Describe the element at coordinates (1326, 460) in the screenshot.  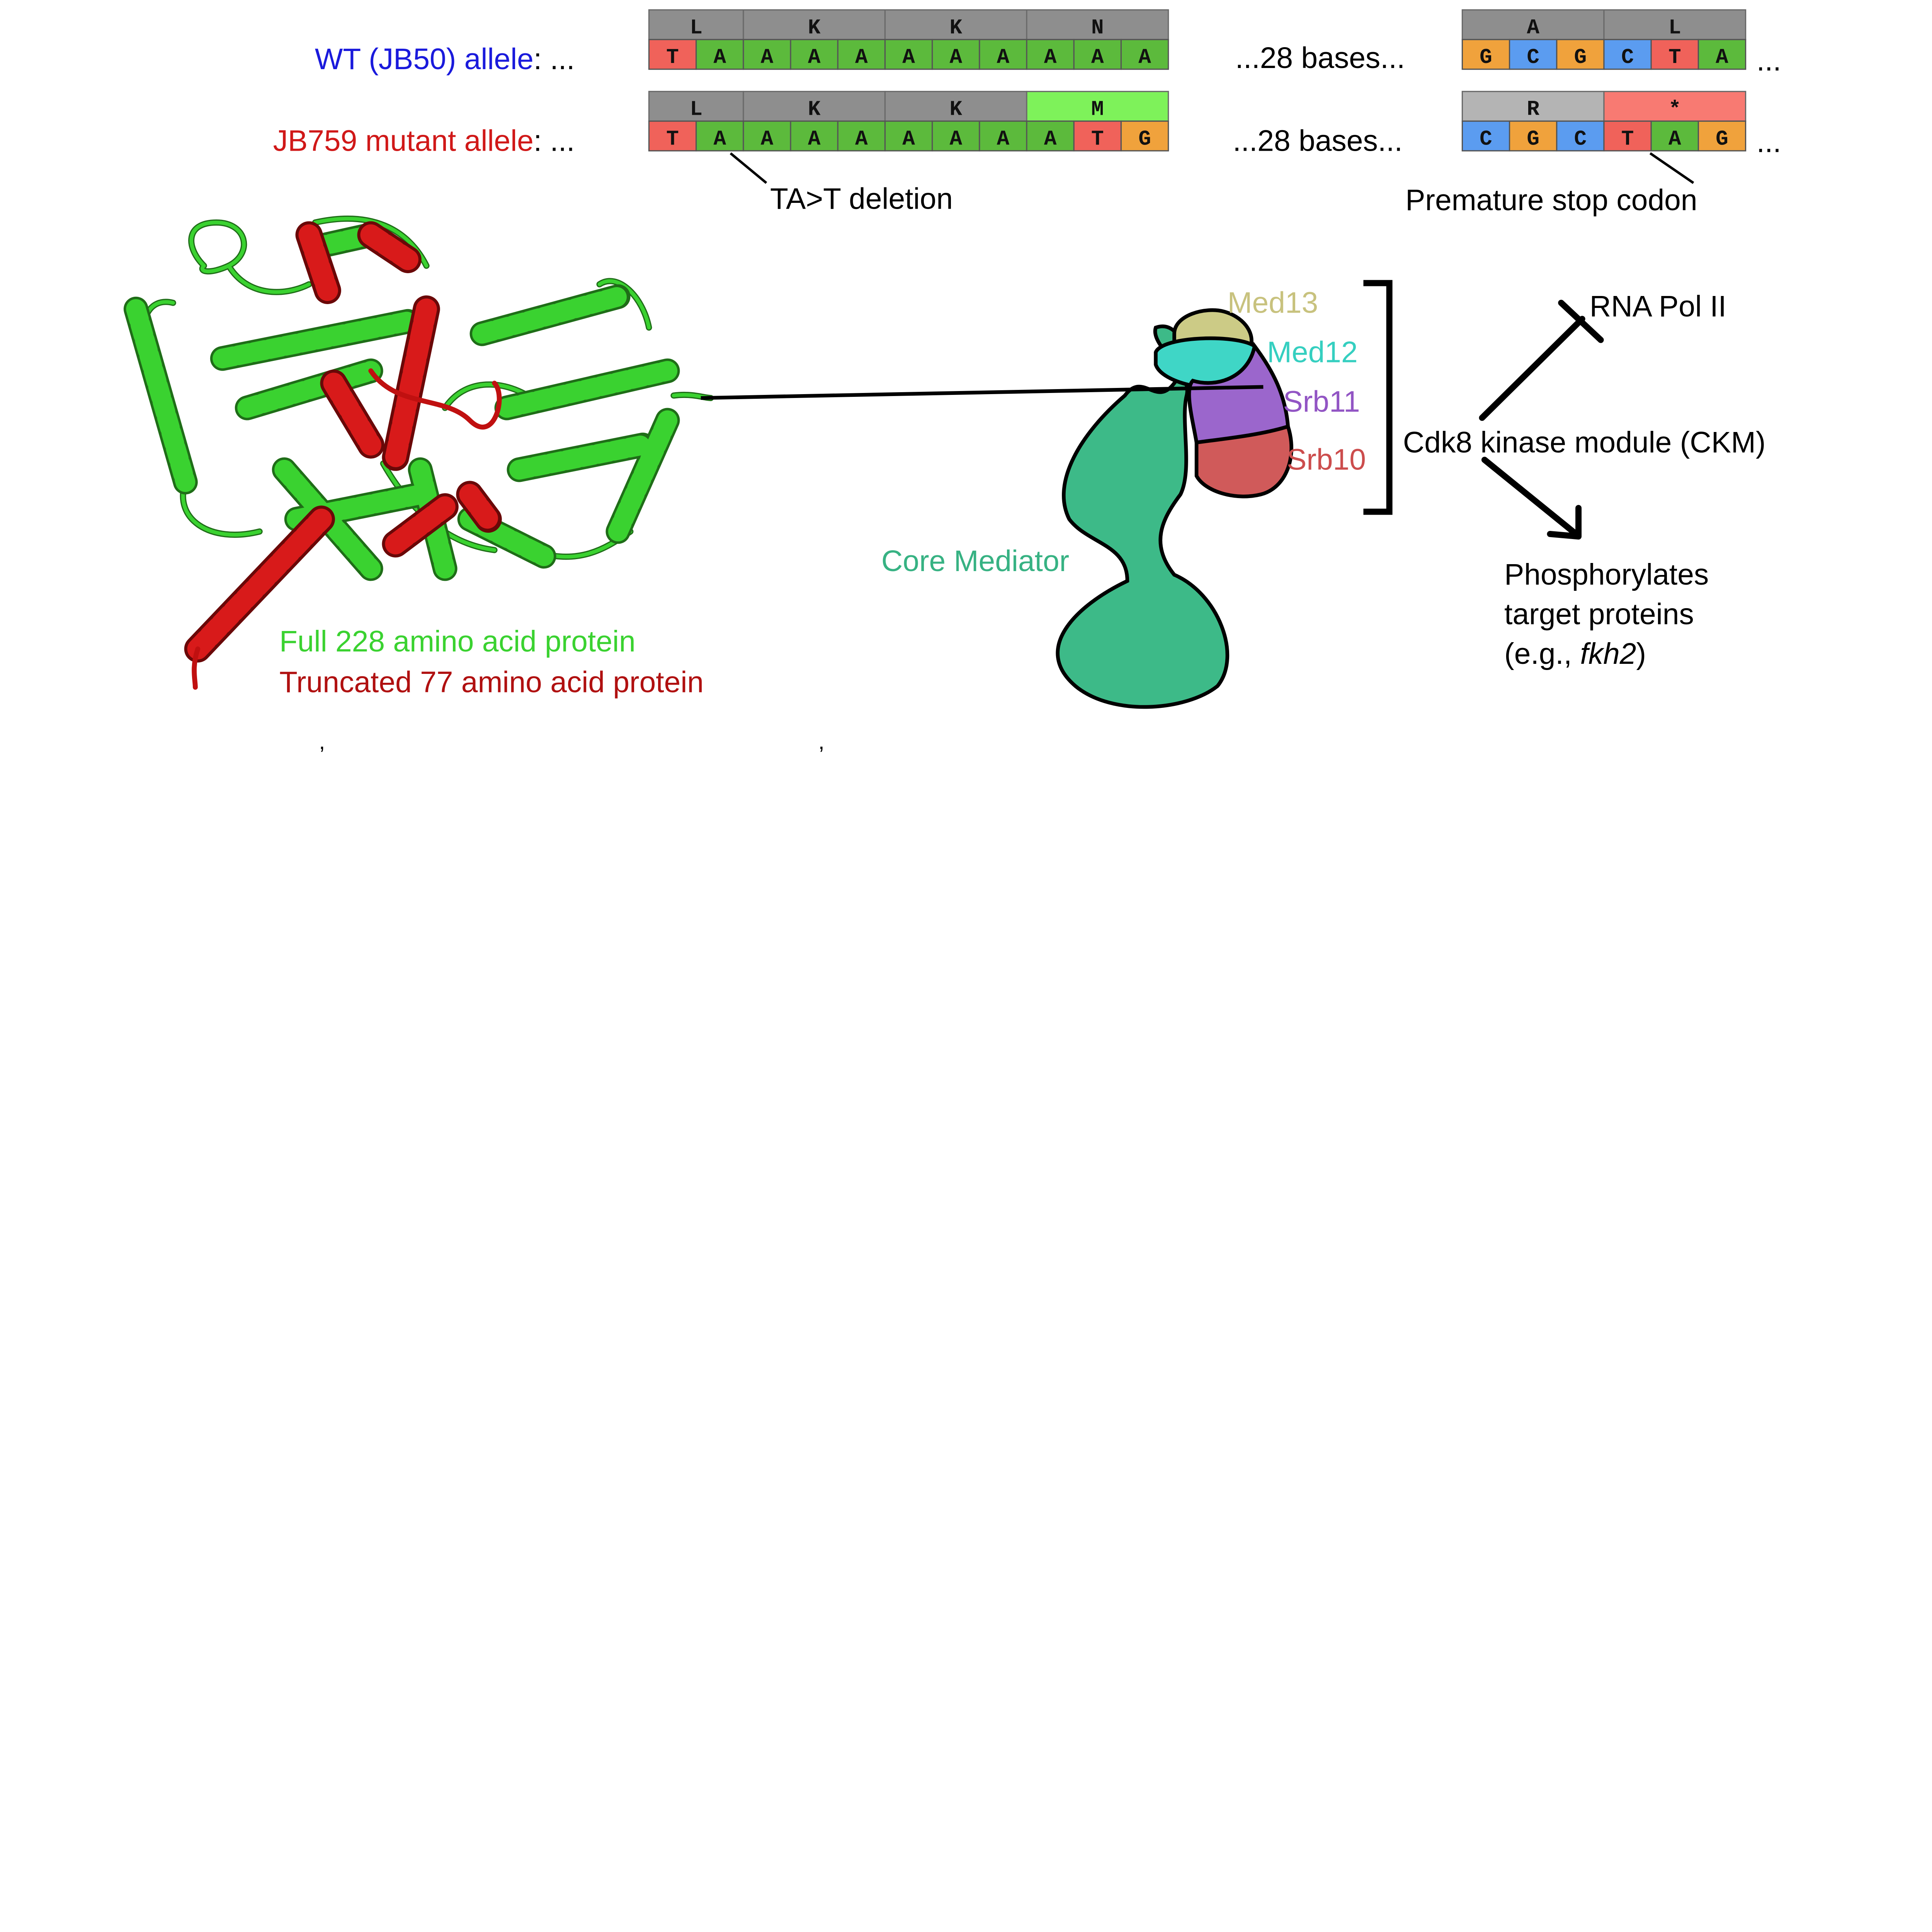
I see `subunit-label-srb10: Srb10` at that location.